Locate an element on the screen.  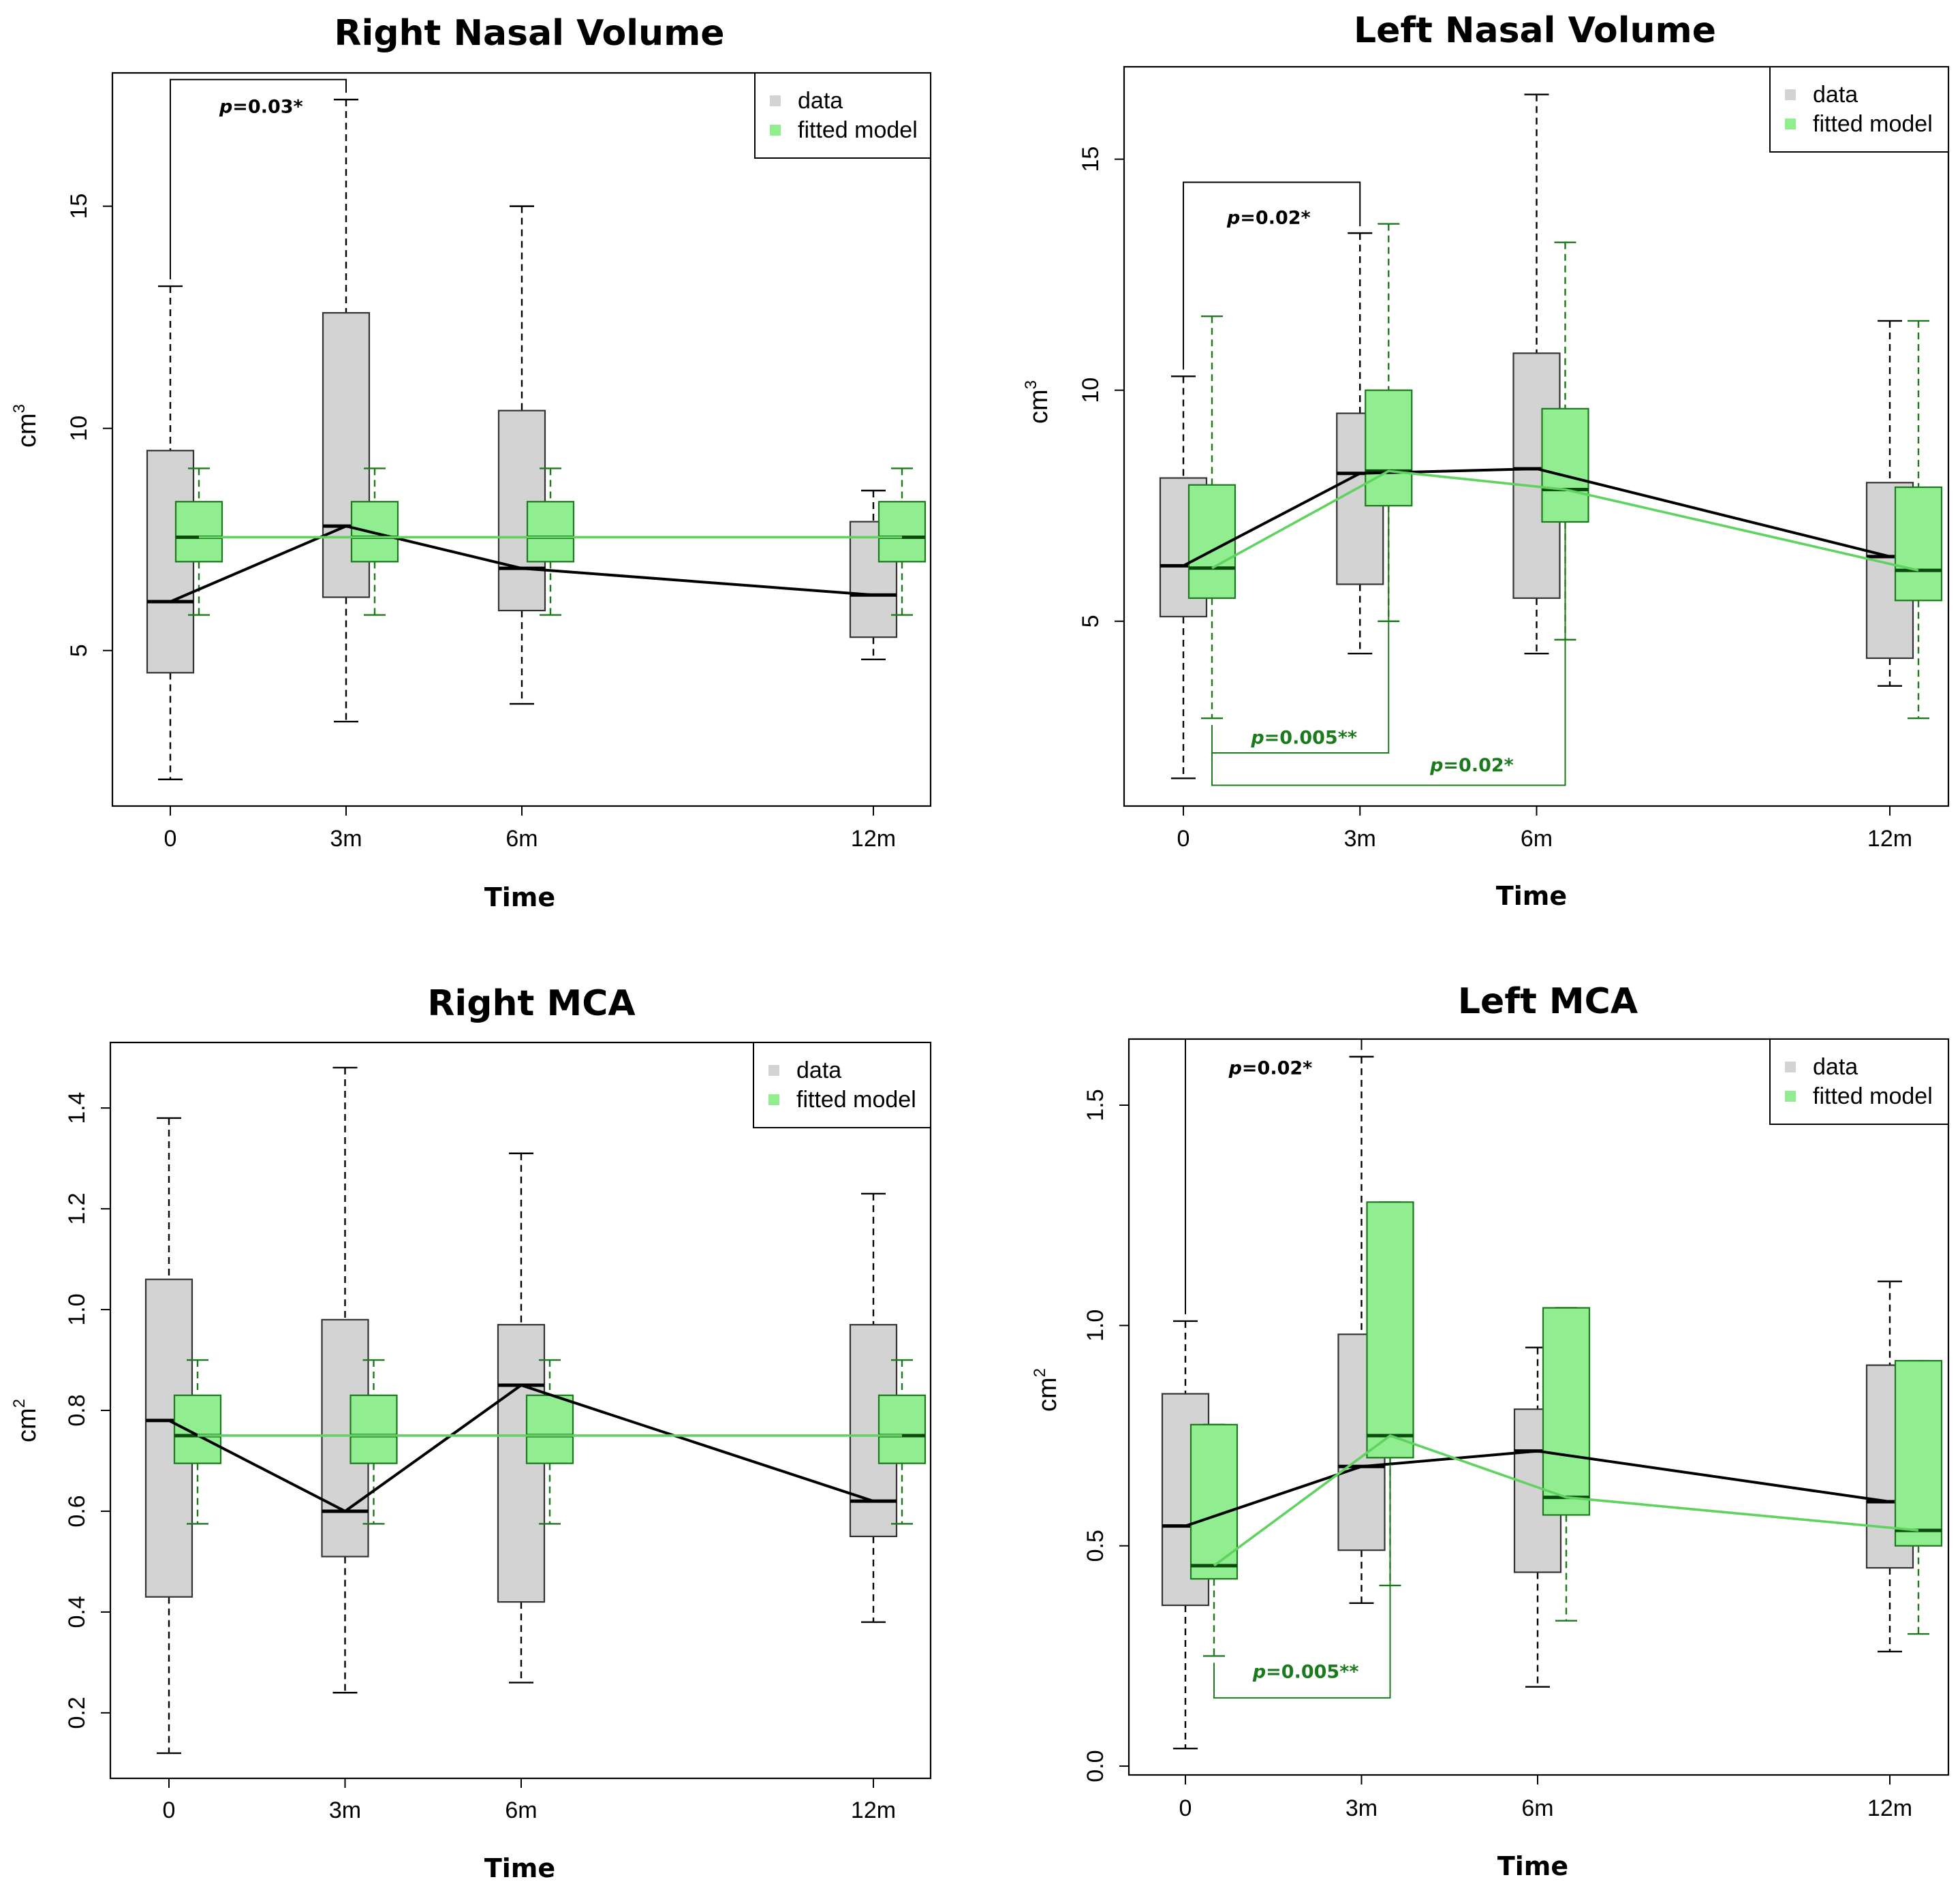
y-tick-label: 5 is located at coordinates (1091, 621).